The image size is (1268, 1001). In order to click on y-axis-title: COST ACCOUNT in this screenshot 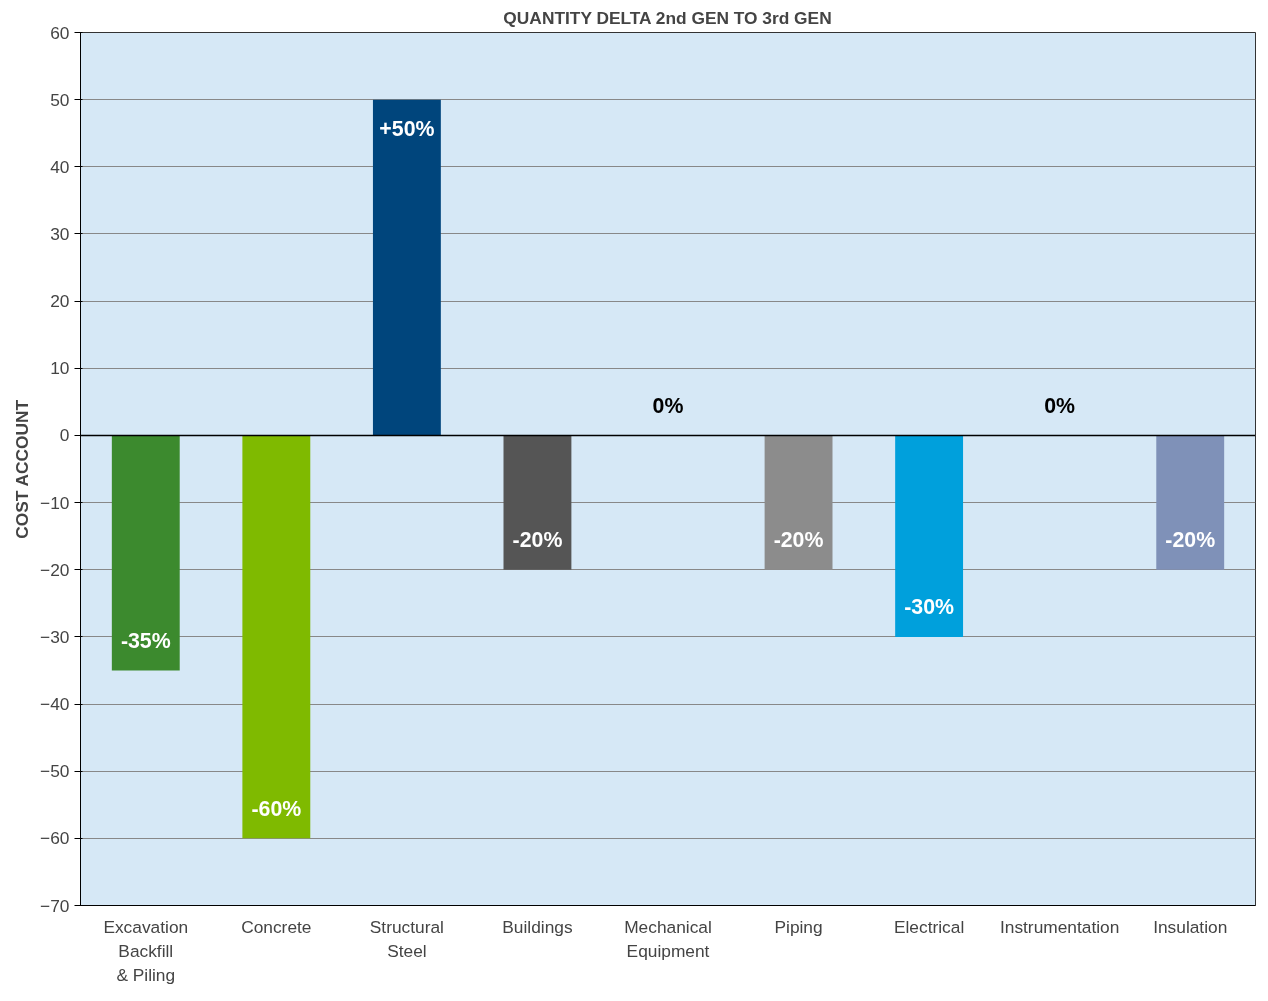, I will do `click(22, 469)`.